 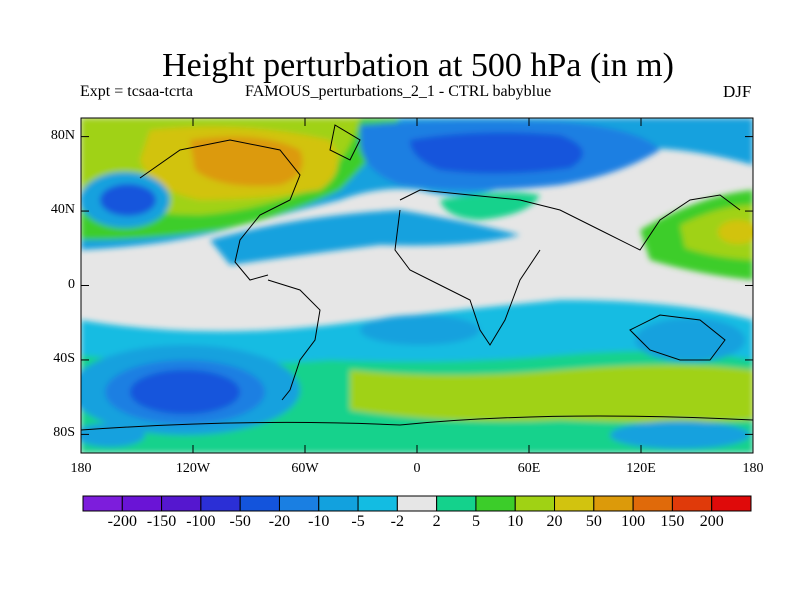 I want to click on chart-title: Height perturbation at 500 hPa (in m), so click(x=418, y=65).